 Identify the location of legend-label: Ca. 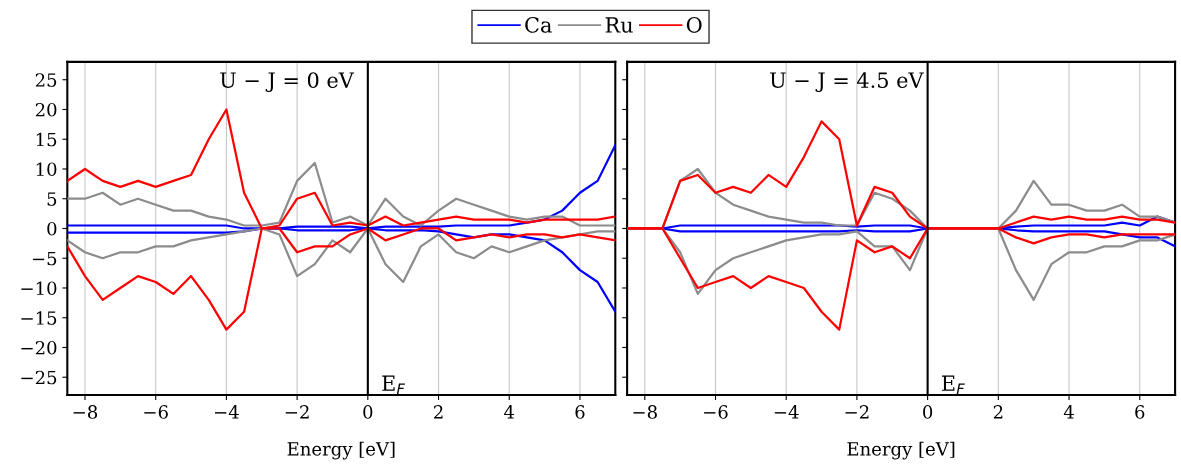
(538, 25).